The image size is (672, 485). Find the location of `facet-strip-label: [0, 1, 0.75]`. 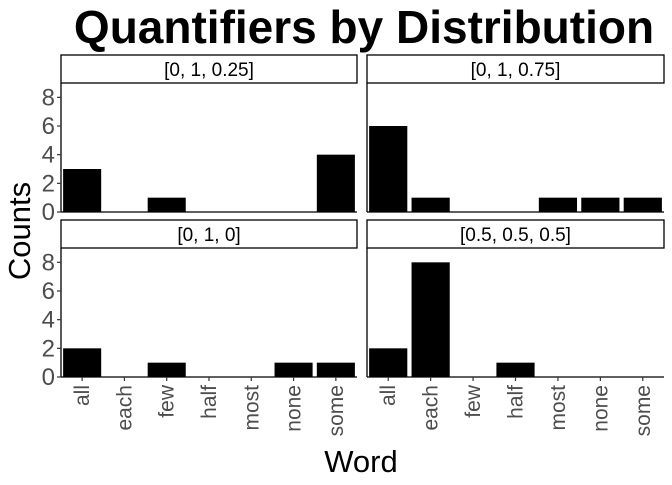

facet-strip-label: [0, 1, 0.75] is located at coordinates (516, 70).